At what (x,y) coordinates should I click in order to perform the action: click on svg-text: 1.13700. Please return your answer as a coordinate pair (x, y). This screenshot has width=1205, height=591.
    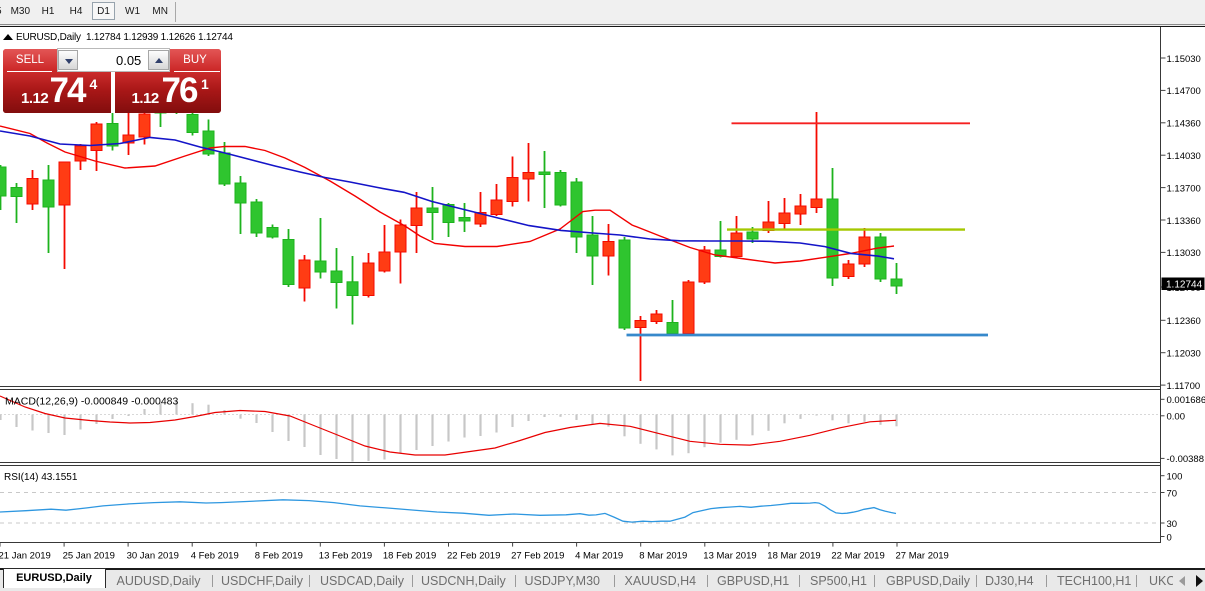
    Looking at the image, I should click on (1184, 188).